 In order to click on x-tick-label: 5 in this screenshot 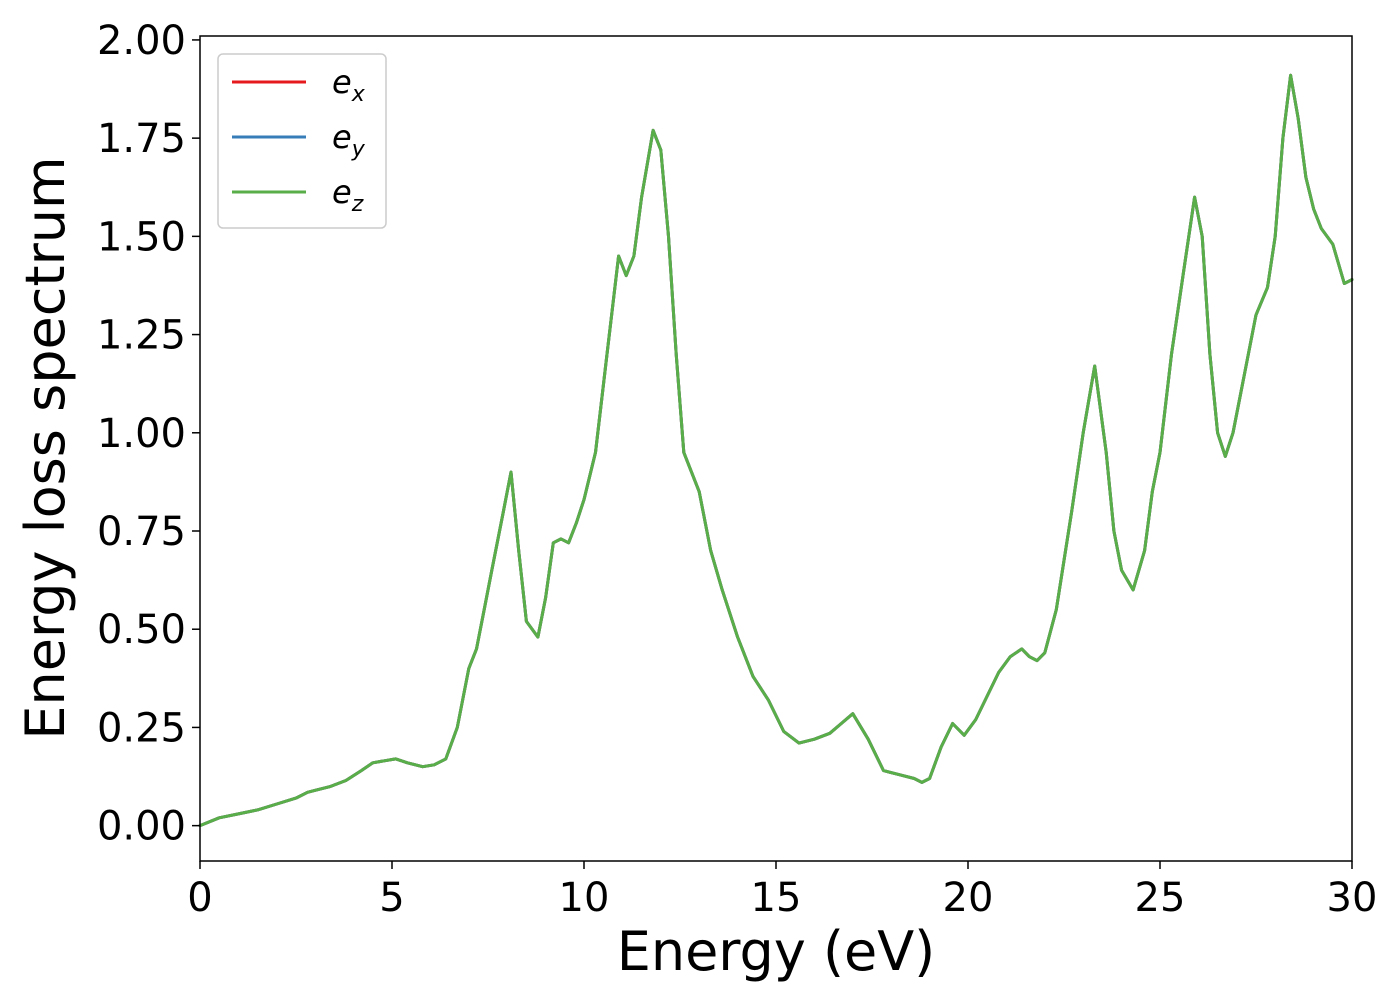, I will do `click(391, 898)`.